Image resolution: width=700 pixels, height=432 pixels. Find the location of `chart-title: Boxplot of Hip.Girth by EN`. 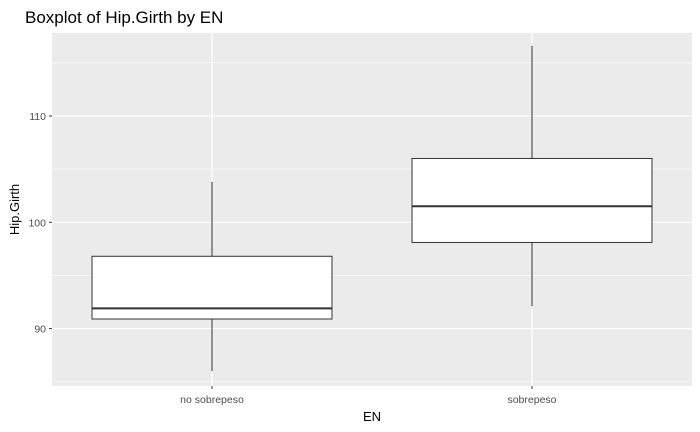

chart-title: Boxplot of Hip.Girth by EN is located at coordinates (124, 17).